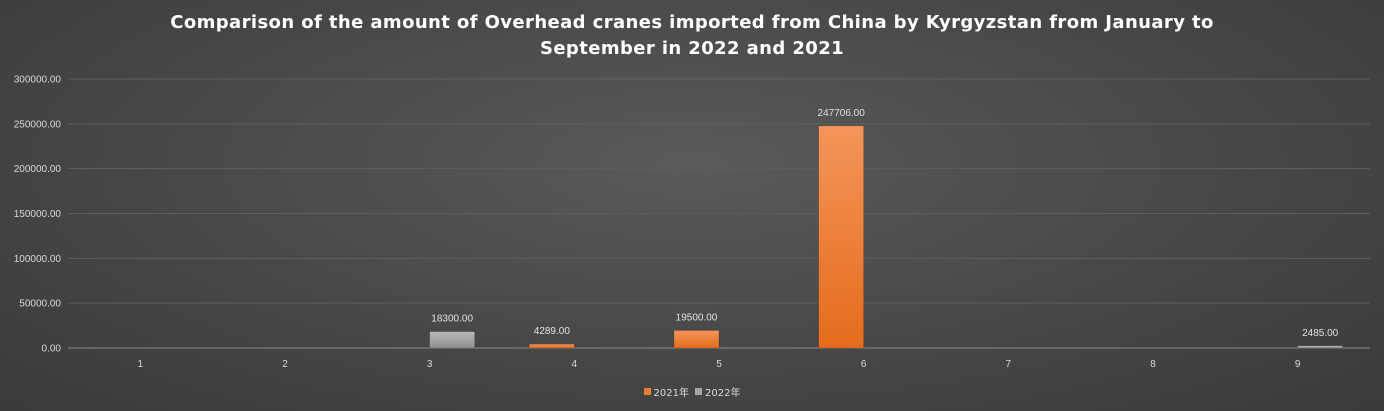  Describe the element at coordinates (1320, 347) in the screenshot. I see `bar-2022年-9` at that location.